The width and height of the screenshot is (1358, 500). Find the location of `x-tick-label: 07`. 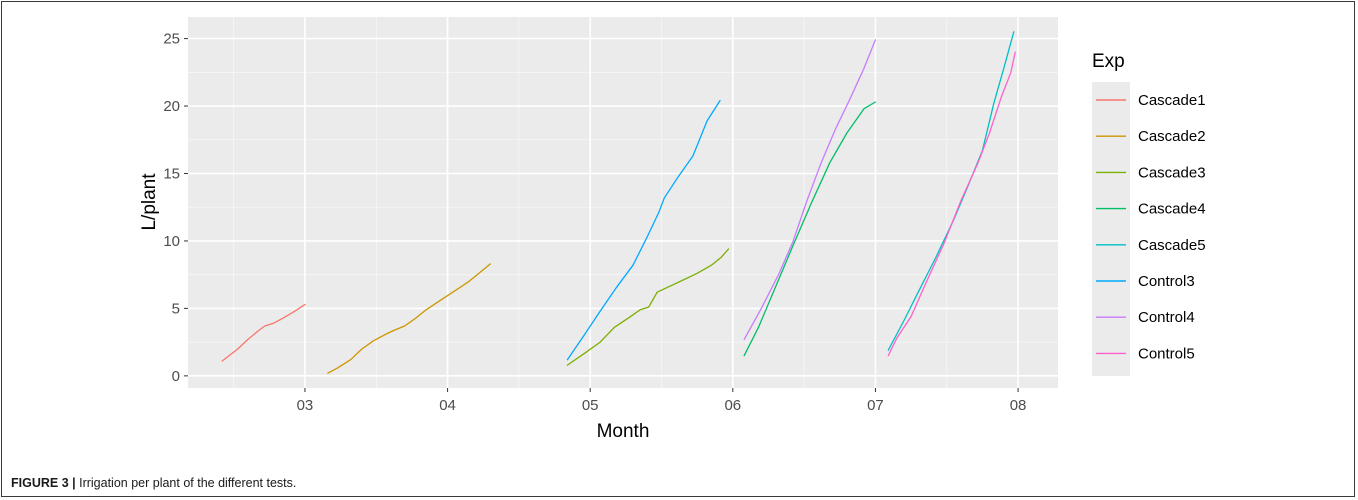

x-tick-label: 07 is located at coordinates (875, 405).